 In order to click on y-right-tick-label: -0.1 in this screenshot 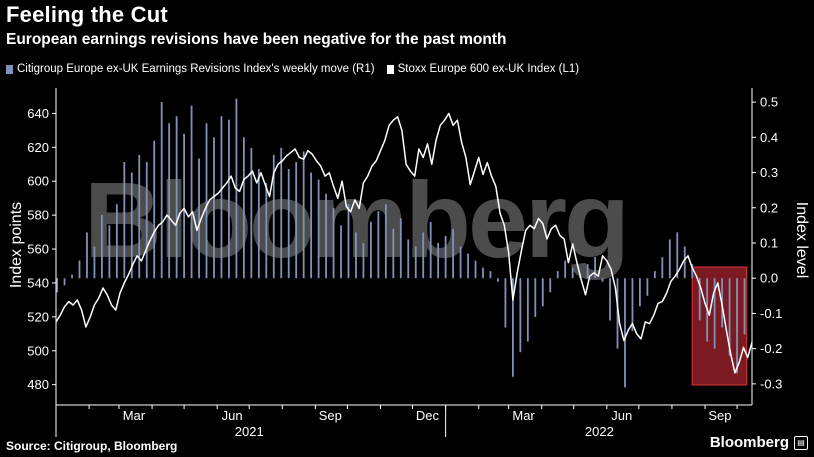, I will do `click(771, 313)`.